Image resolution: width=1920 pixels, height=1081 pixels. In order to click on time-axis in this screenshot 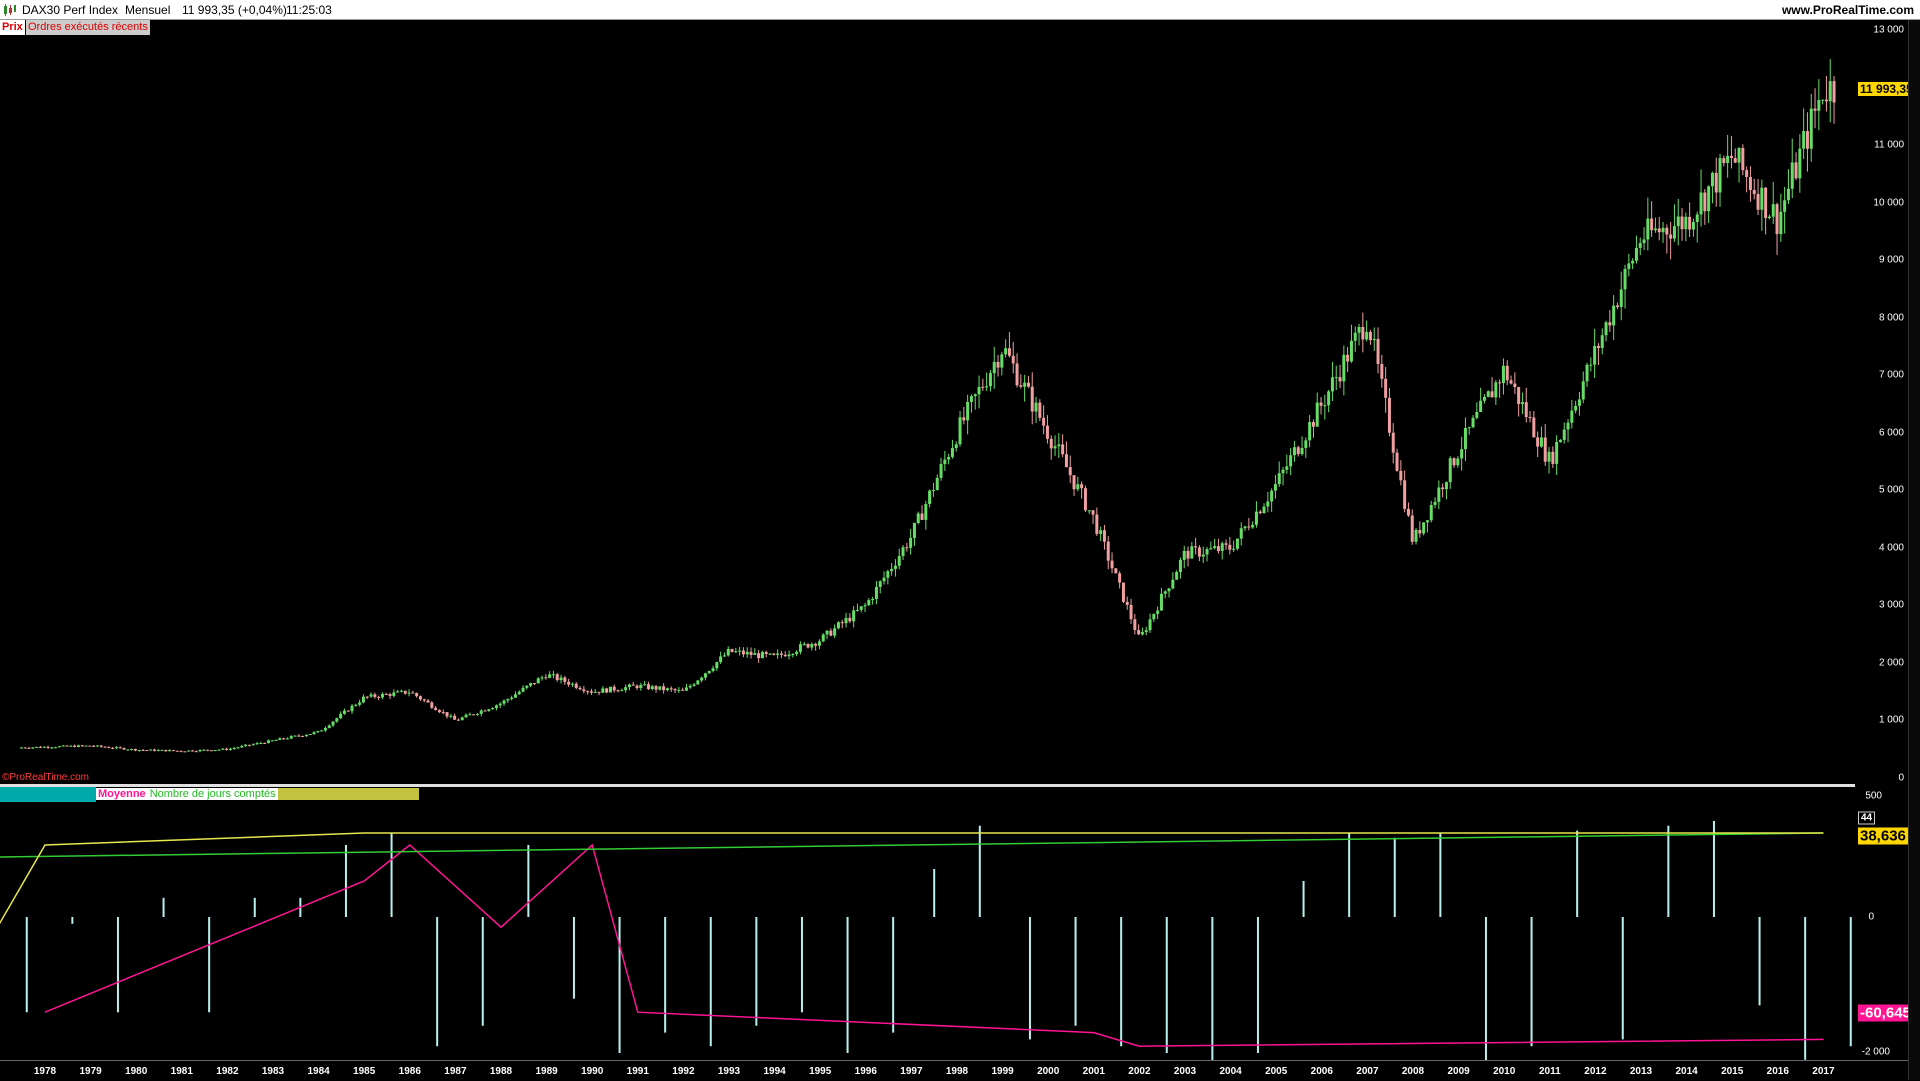, I will do `click(960, 1070)`.